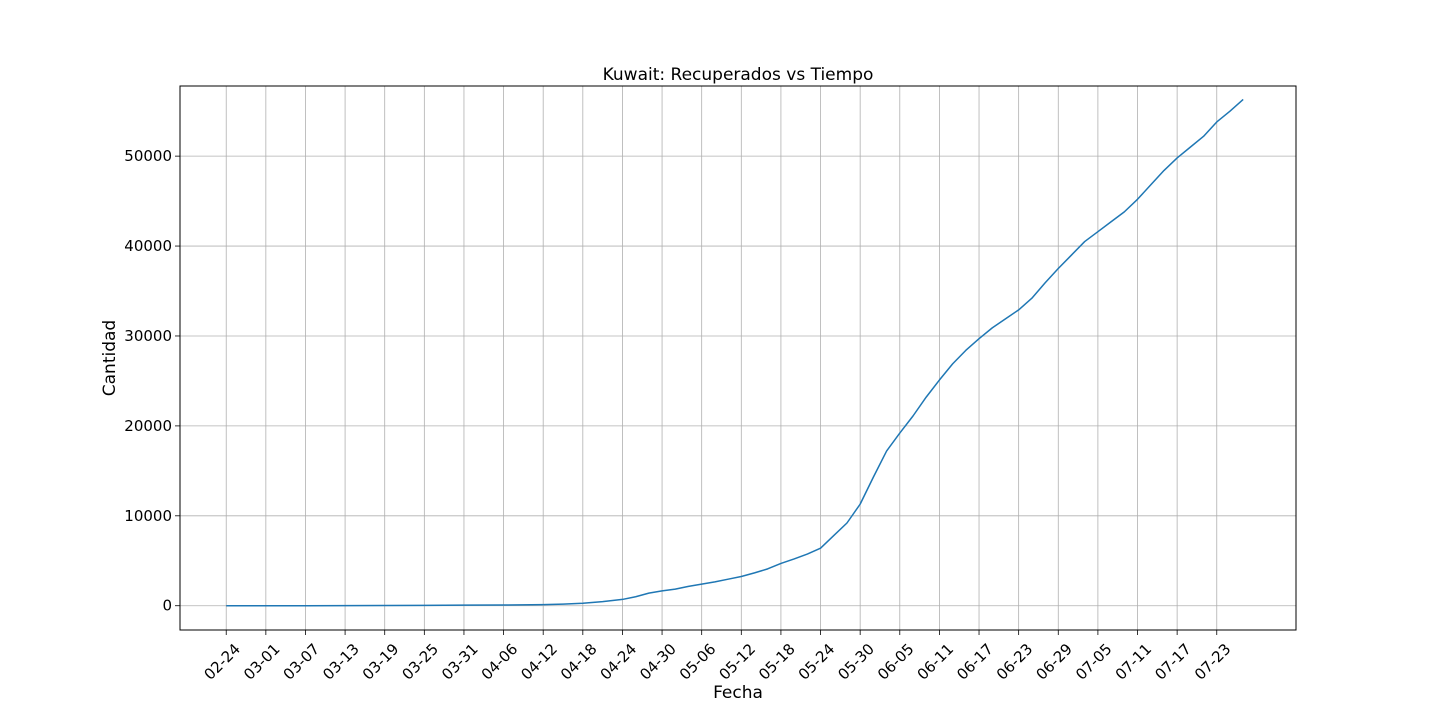 This screenshot has width=1440, height=720. I want to click on y-axis: 0 10000 20000 30000 40000 50000, so click(152, 381).